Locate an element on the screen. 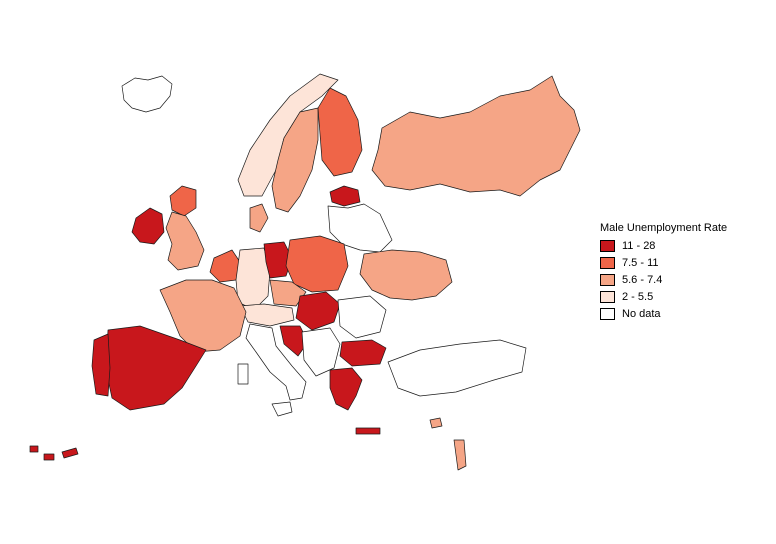 The image size is (776, 544). region-greece is located at coordinates (346, 389).